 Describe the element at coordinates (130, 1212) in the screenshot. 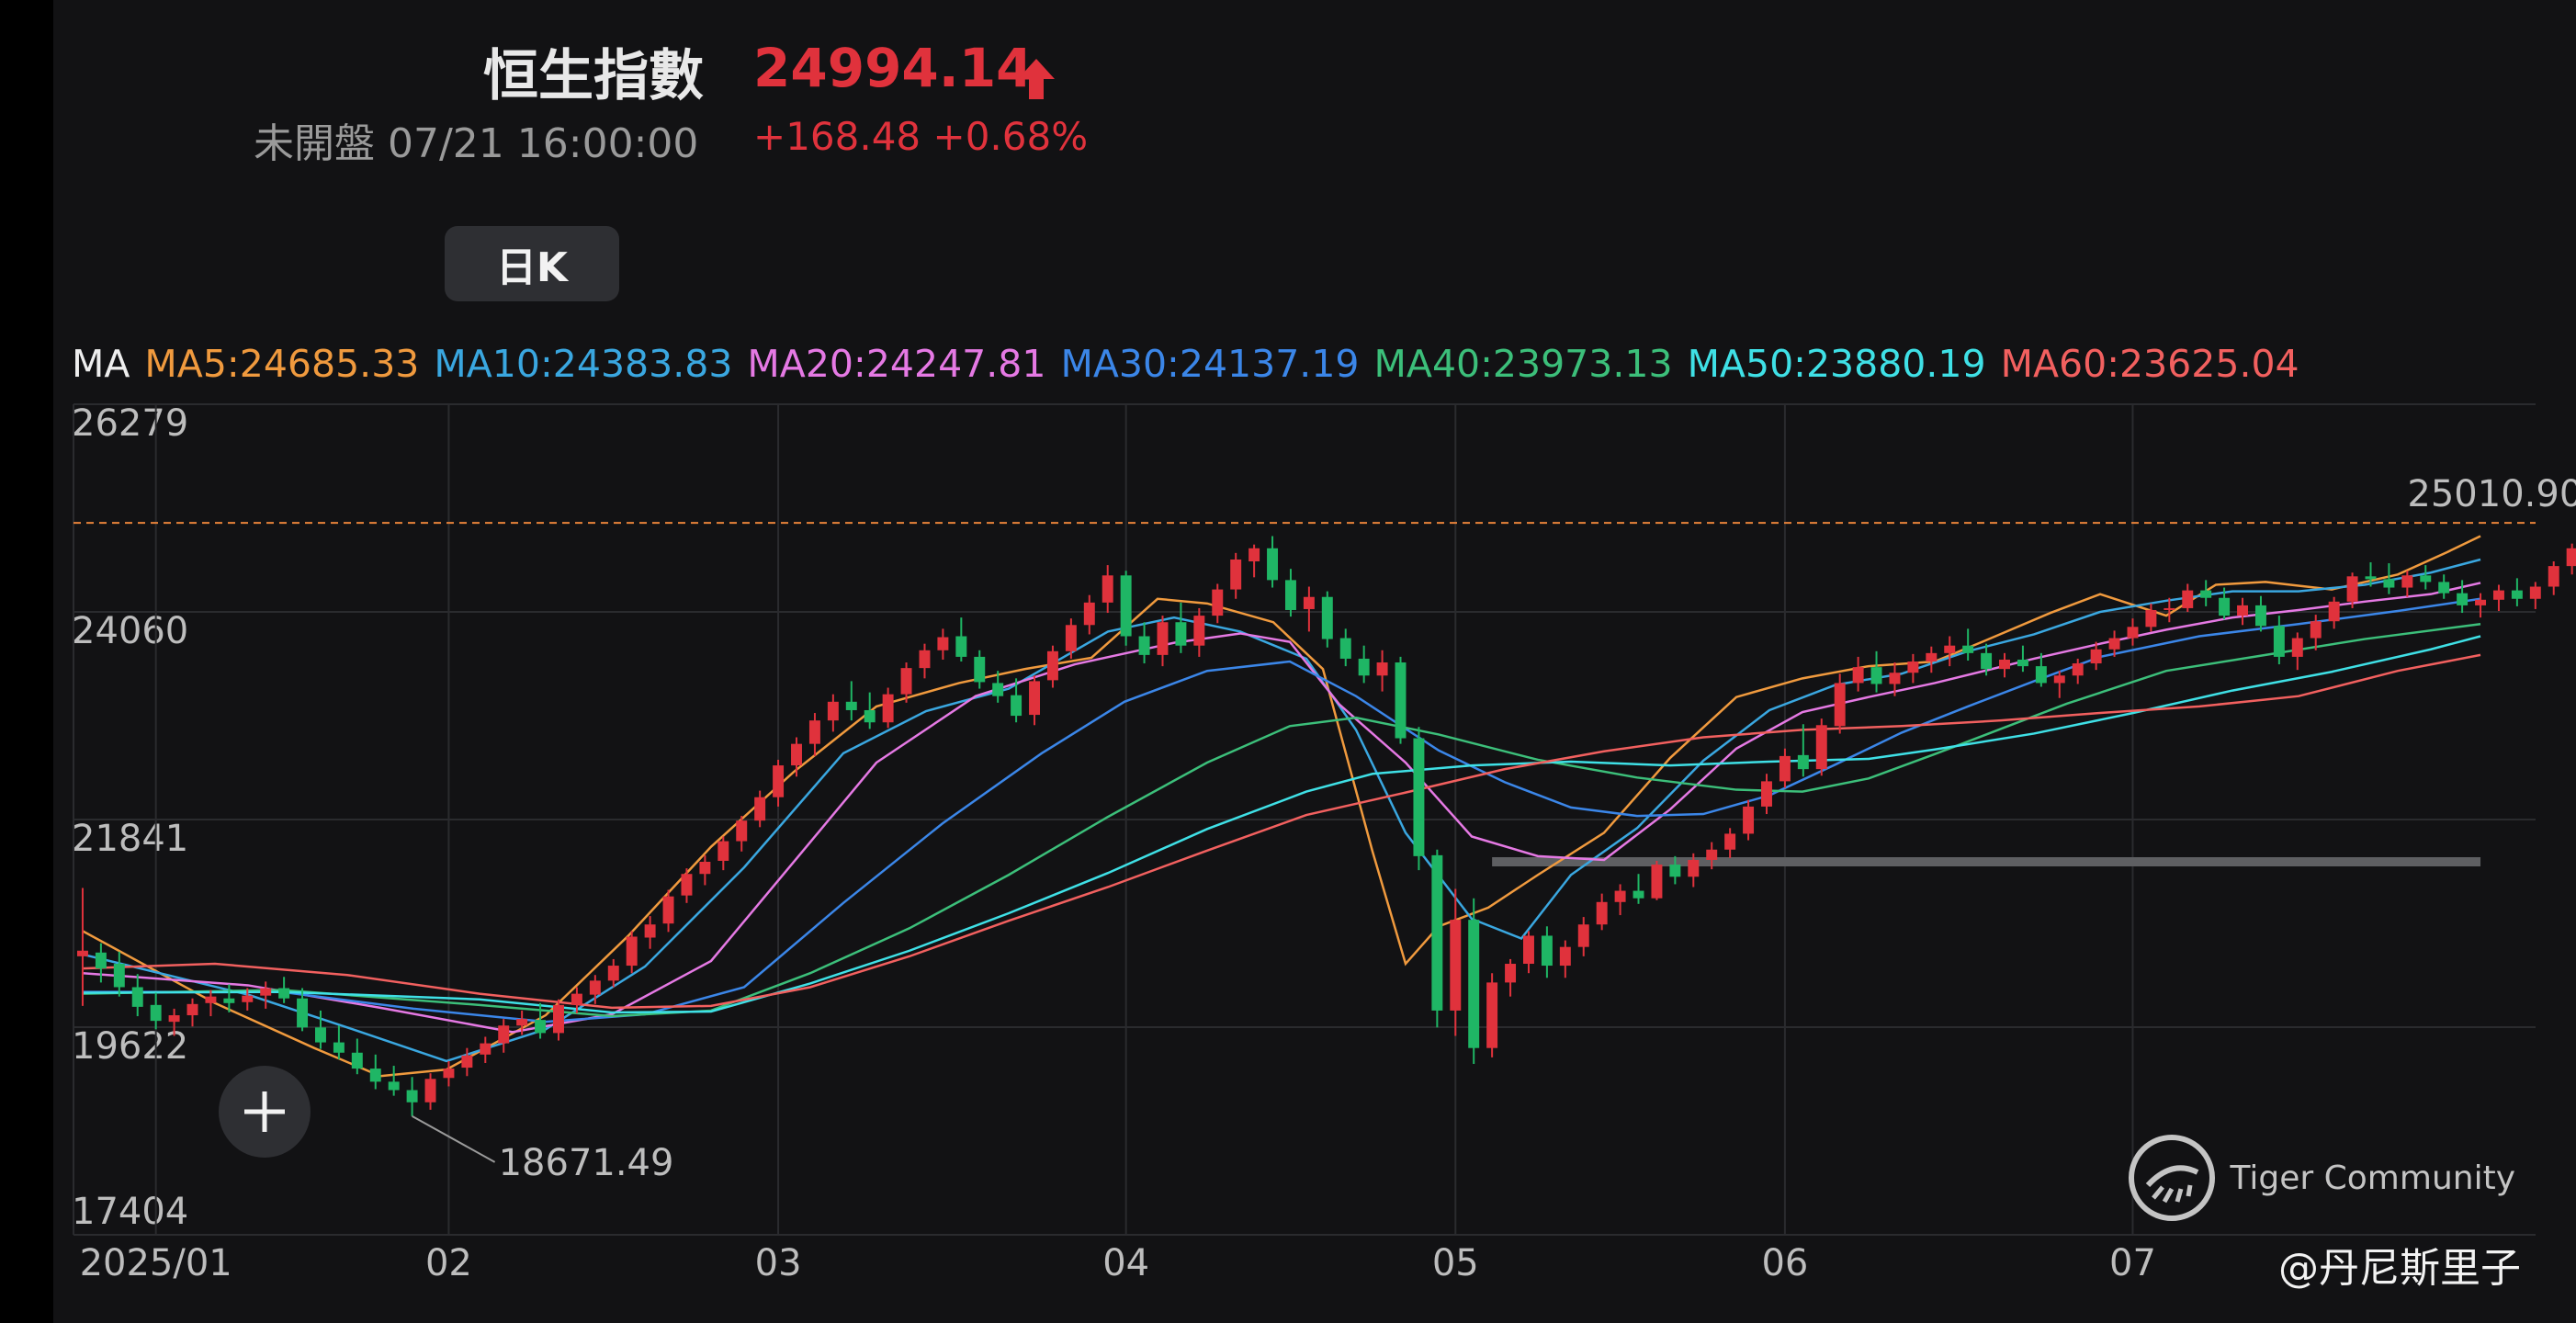

I see `y-tick-label: 17404` at that location.